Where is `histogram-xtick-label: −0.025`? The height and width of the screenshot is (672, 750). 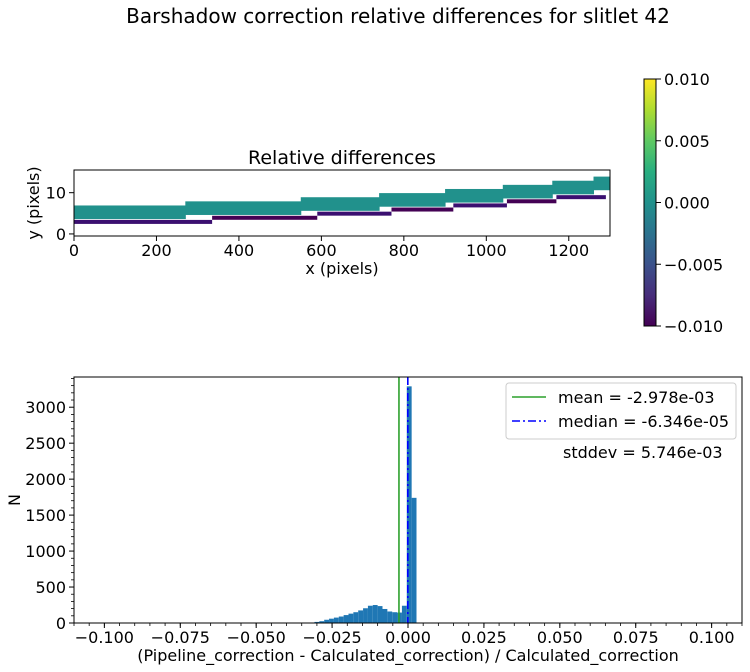 histogram-xtick-label: −0.025 is located at coordinates (331, 637).